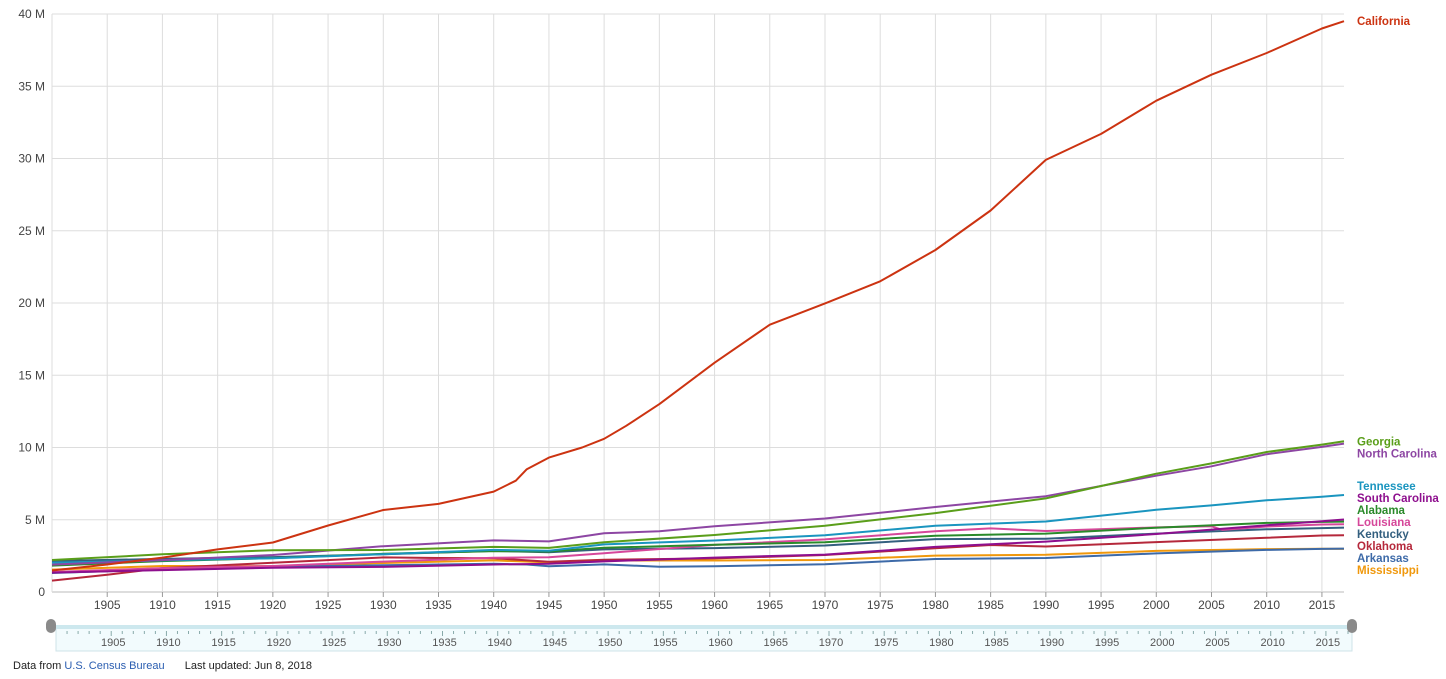  What do you see at coordinates (223, 643) in the screenshot?
I see `navigator-tick-label: 1915` at bounding box center [223, 643].